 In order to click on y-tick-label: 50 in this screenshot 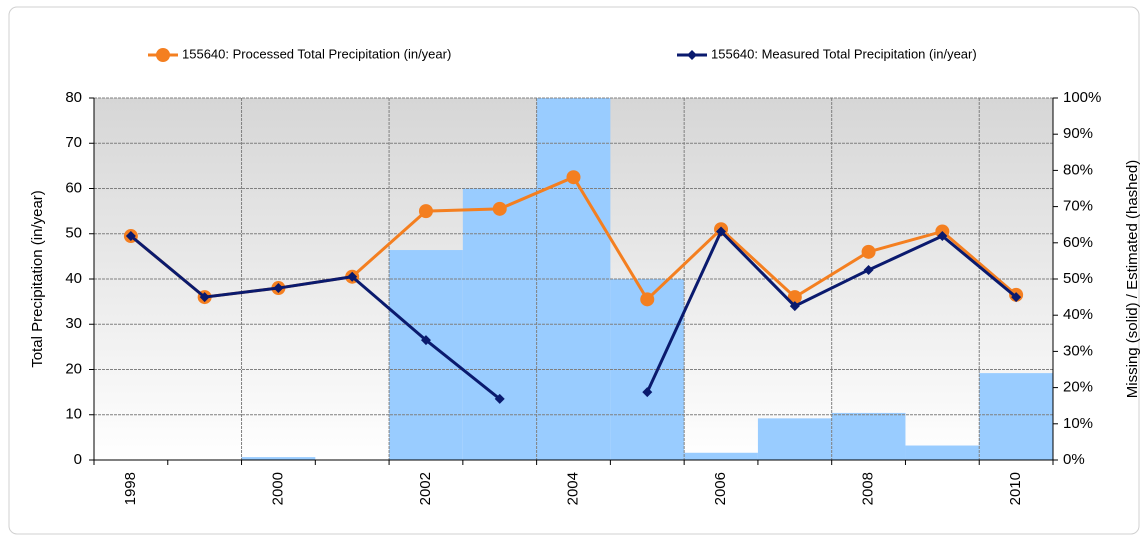, I will do `click(73, 233)`.